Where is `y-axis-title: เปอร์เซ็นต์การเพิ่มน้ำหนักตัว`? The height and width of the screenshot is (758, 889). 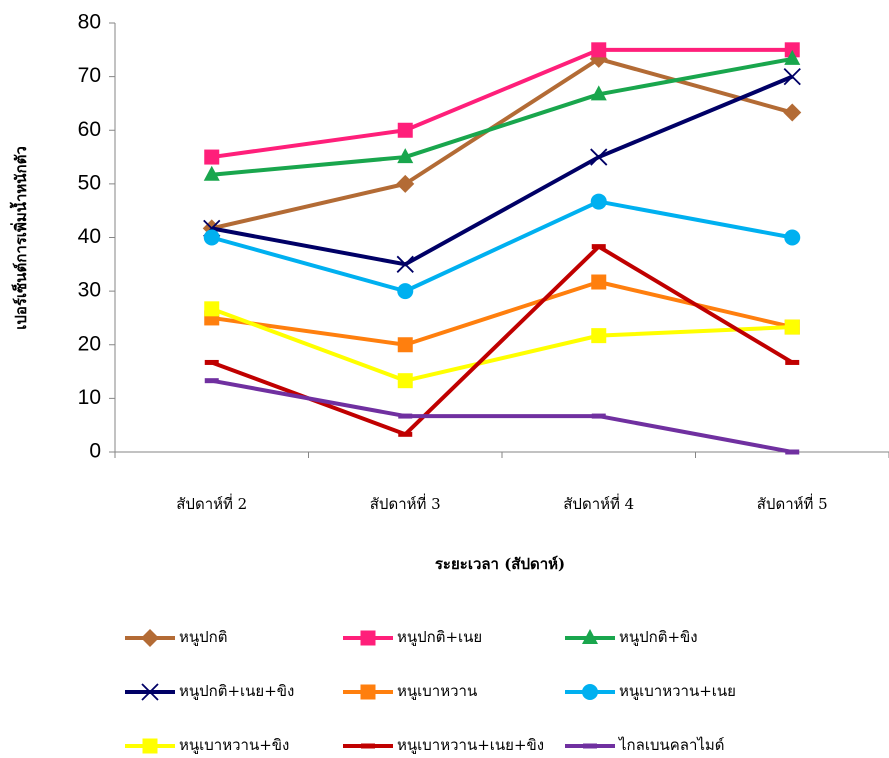 y-axis-title: เปอร์เซ็นต์การเพิ่มน้ำหนักตัว is located at coordinates (19, 238).